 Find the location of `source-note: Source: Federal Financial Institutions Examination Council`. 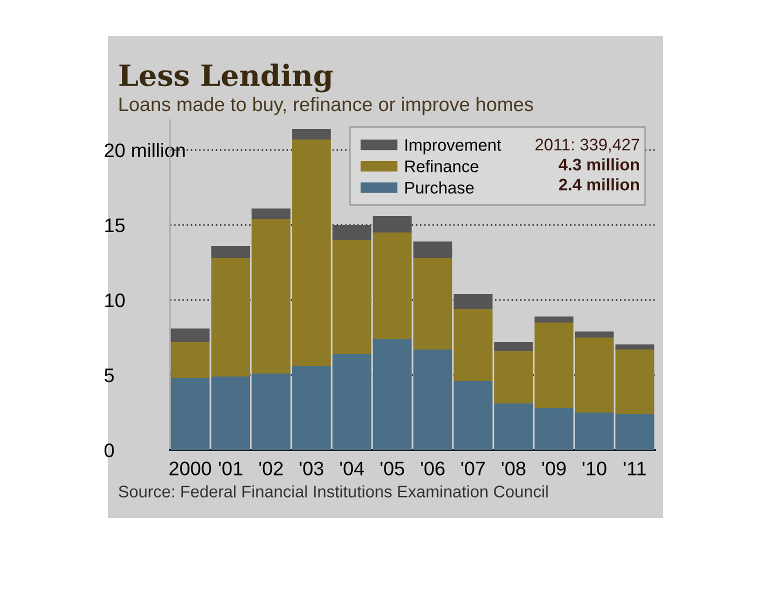

source-note: Source: Federal Financial Institutions Examination Council is located at coordinates (333, 491).